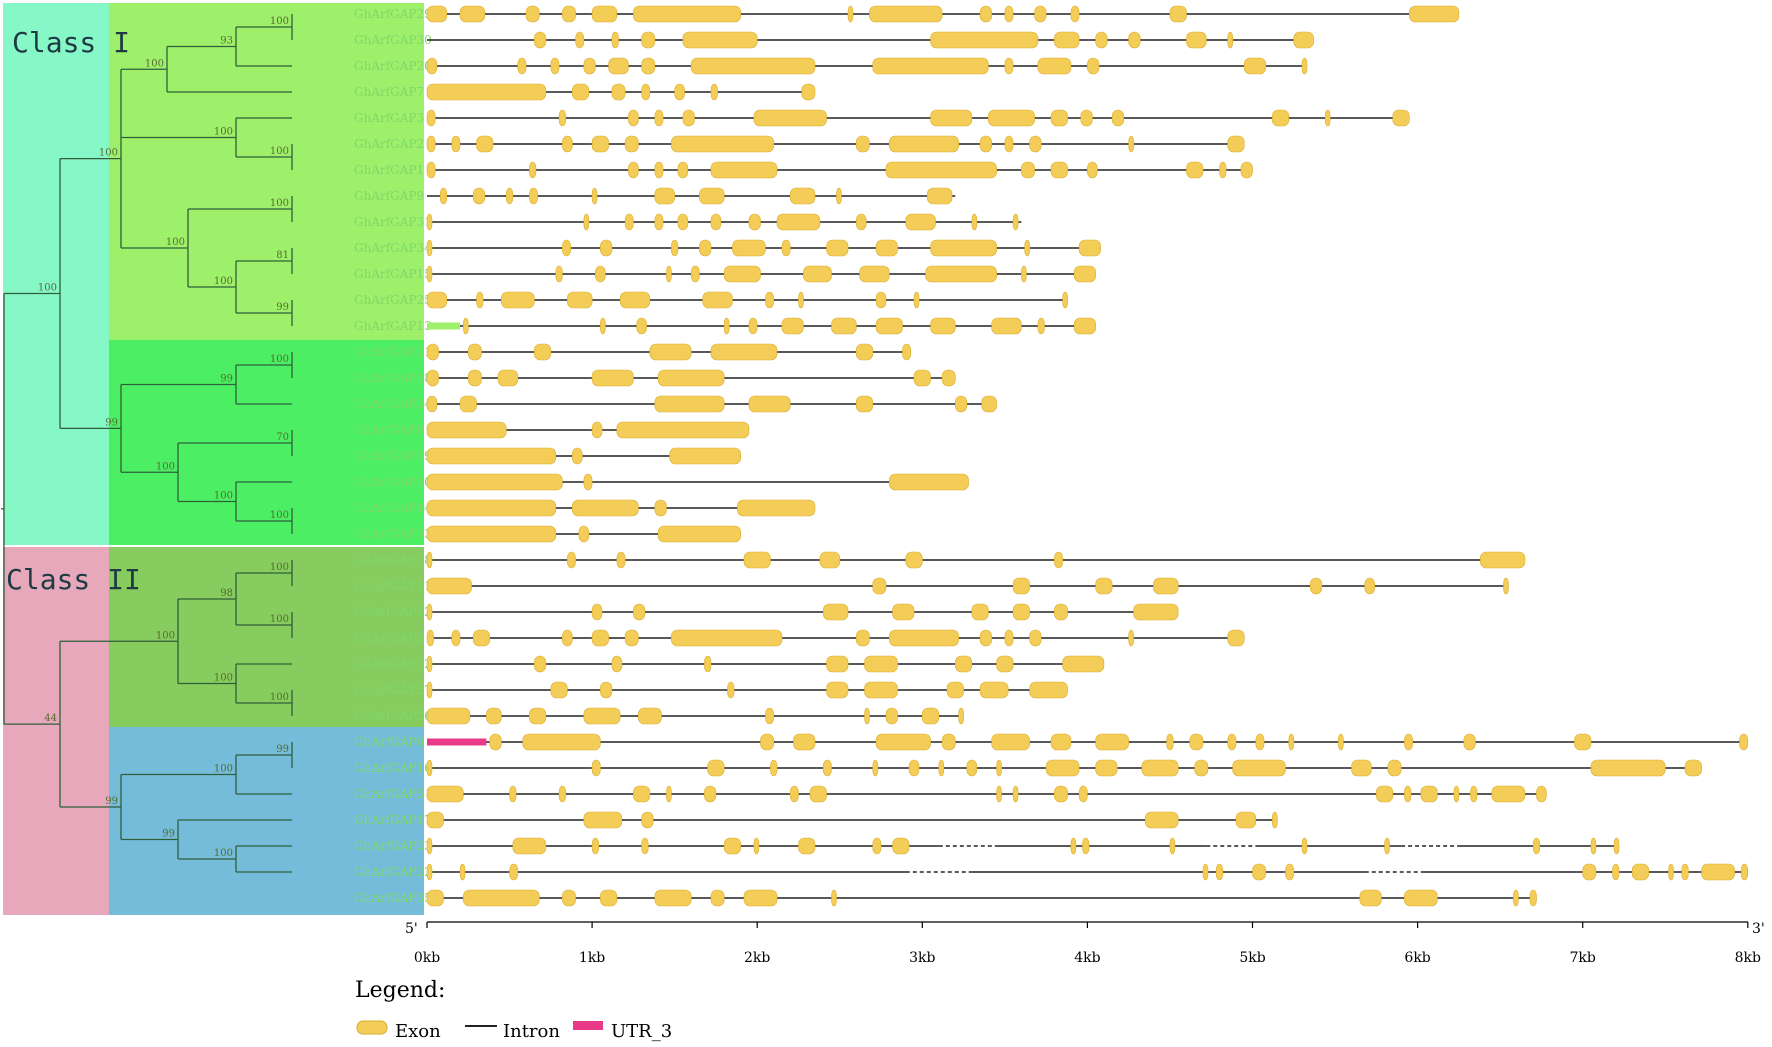 This screenshot has height=1047, width=1772. Describe the element at coordinates (71, 42) in the screenshot. I see `class-i-label: Class I` at that location.